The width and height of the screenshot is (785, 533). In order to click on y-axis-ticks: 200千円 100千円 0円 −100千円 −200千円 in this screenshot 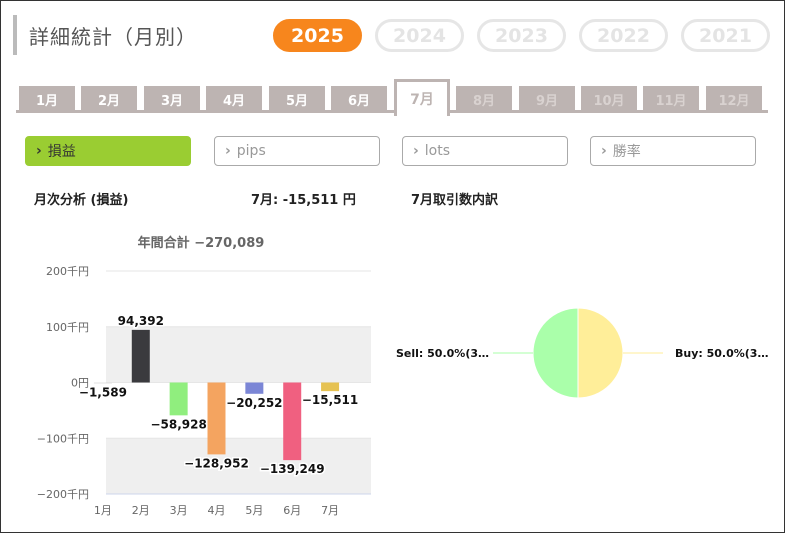, I will do `click(63, 383)`.